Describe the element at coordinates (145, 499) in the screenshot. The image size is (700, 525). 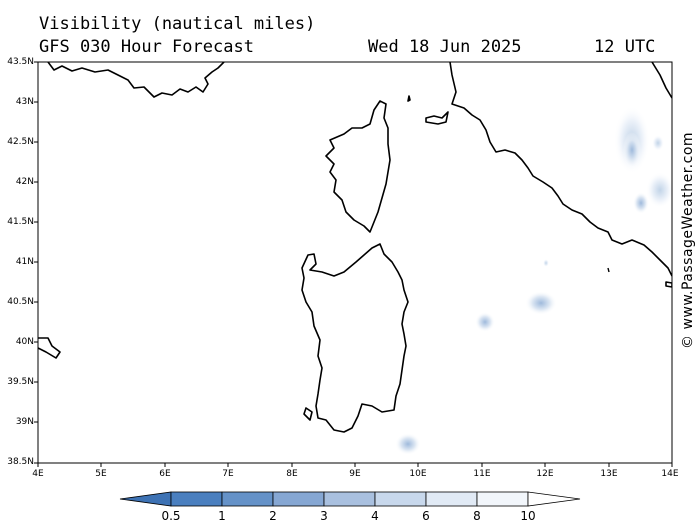
I see `colorbar-low-arrow` at that location.